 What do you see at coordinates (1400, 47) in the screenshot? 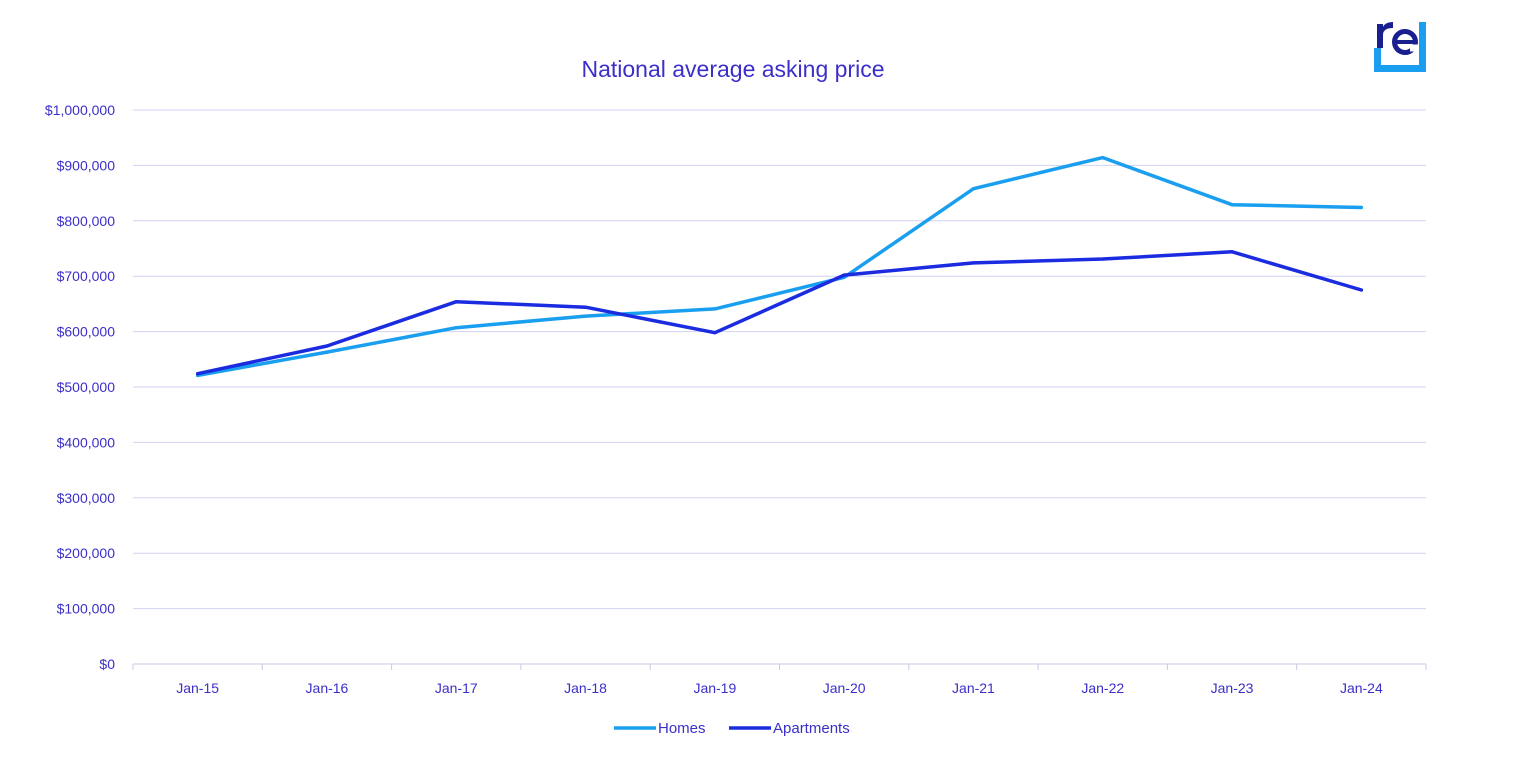
I see `re-logo-icon` at bounding box center [1400, 47].